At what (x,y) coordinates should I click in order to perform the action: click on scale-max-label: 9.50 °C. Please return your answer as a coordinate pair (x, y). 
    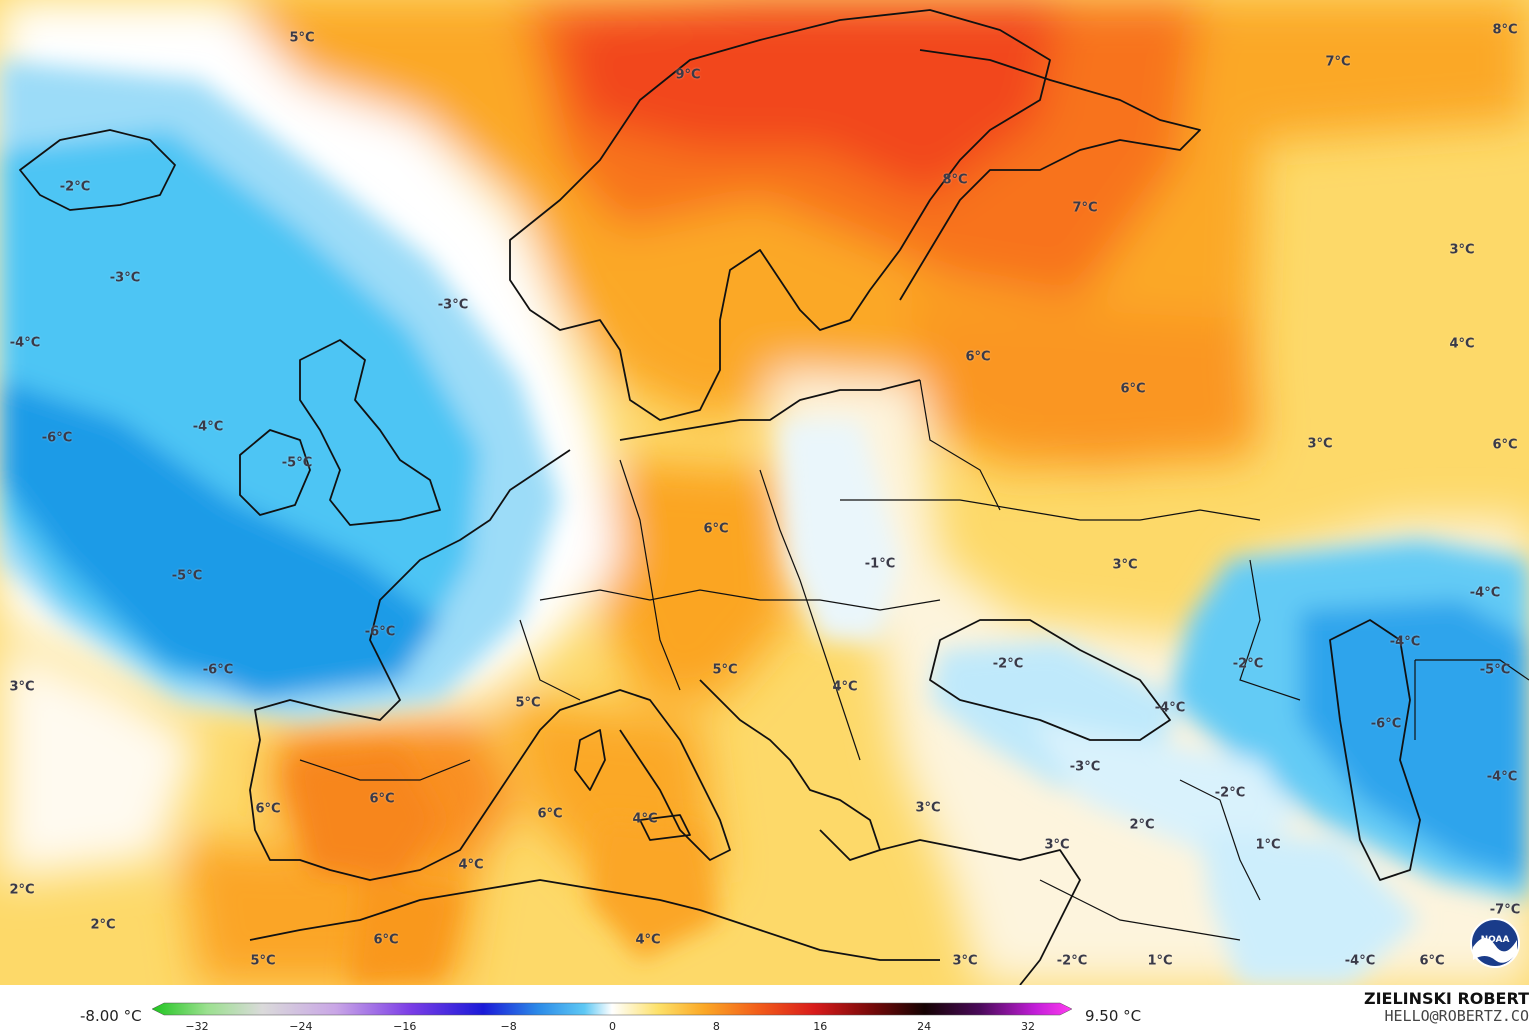
    Looking at the image, I should click on (1113, 1016).